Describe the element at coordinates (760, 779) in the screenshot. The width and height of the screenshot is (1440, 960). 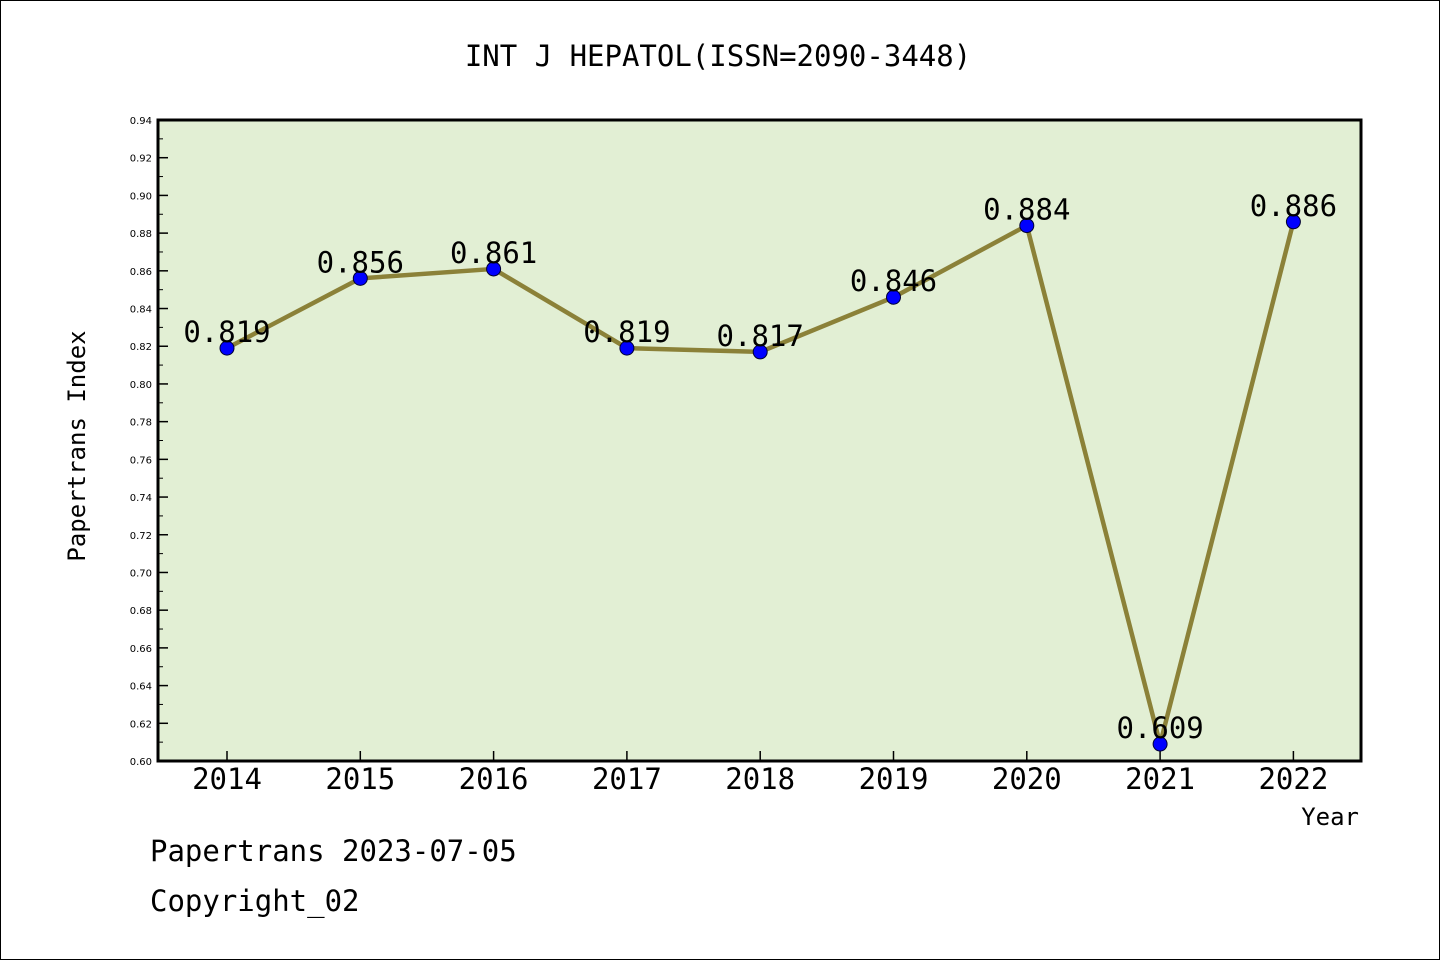
I see `x-tick-label: 2018` at that location.